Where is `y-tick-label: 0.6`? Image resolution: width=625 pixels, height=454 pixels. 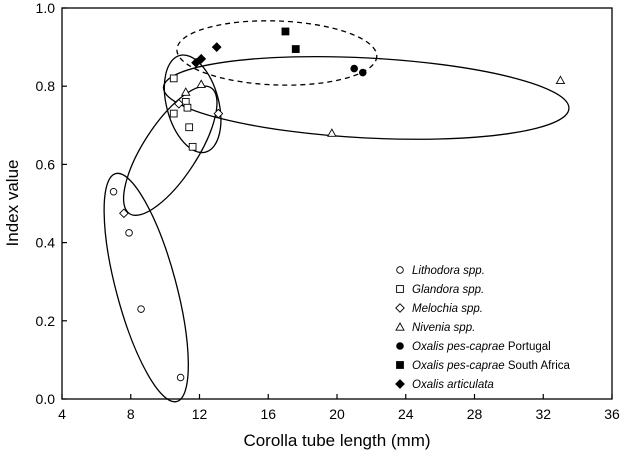
y-tick-label: 0.6 is located at coordinates (46, 164).